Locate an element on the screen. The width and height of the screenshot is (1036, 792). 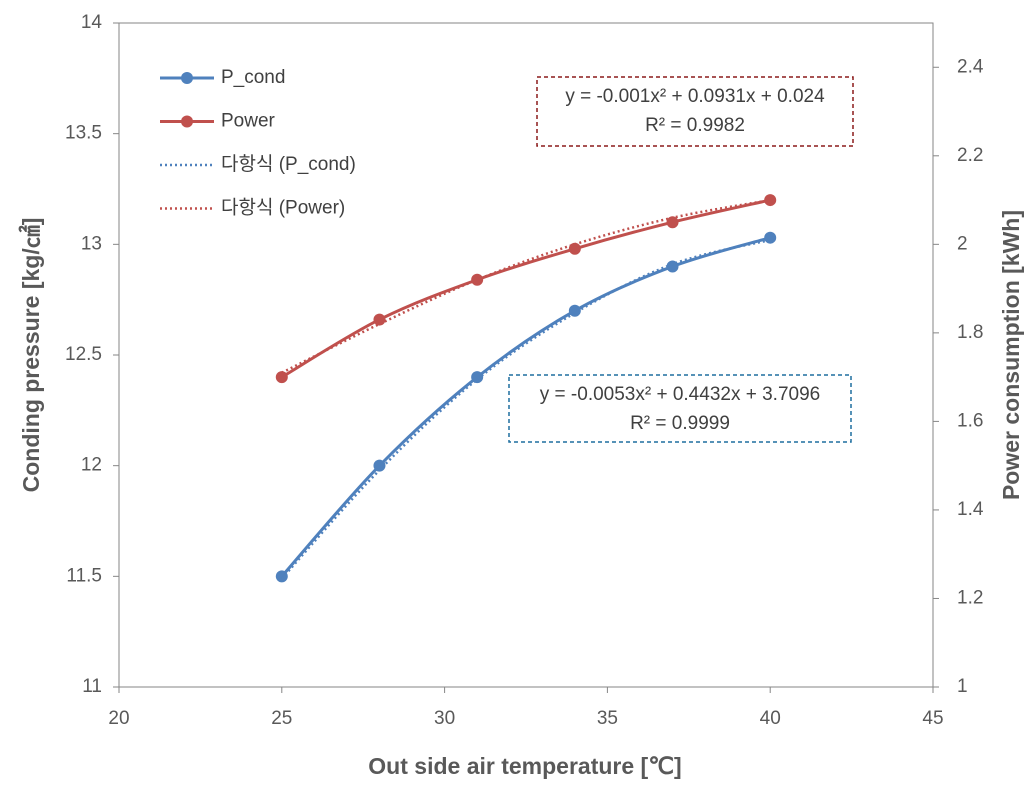
y2-tick-label: 2.4 is located at coordinates (970, 66).